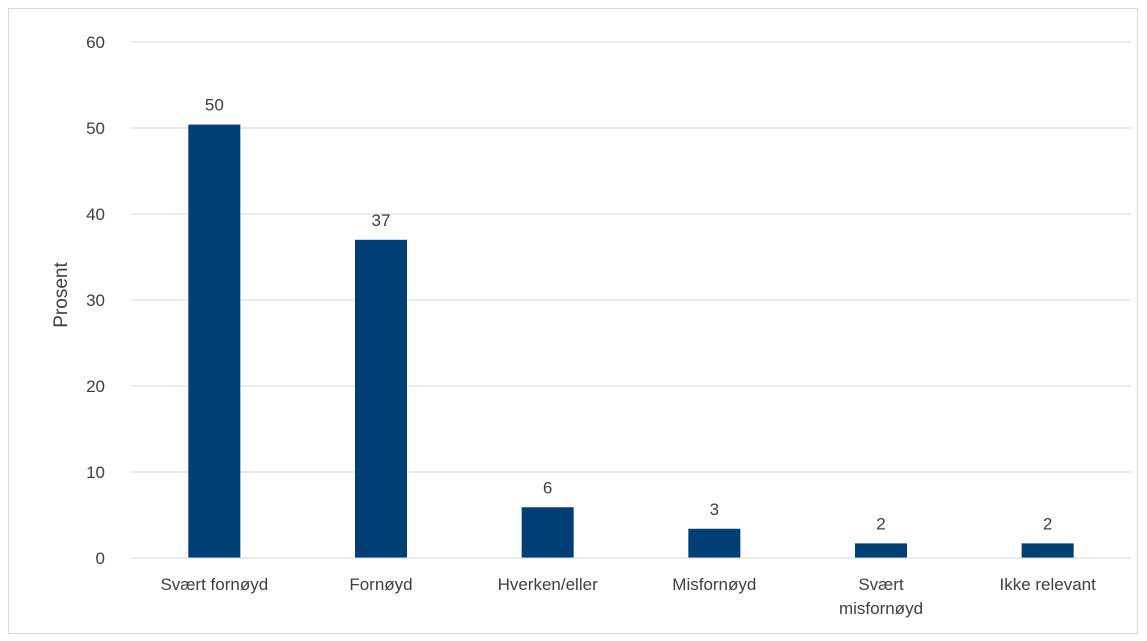 Image resolution: width=1147 pixels, height=641 pixels. What do you see at coordinates (380, 584) in the screenshot?
I see `x-category-label: Fornøyd` at bounding box center [380, 584].